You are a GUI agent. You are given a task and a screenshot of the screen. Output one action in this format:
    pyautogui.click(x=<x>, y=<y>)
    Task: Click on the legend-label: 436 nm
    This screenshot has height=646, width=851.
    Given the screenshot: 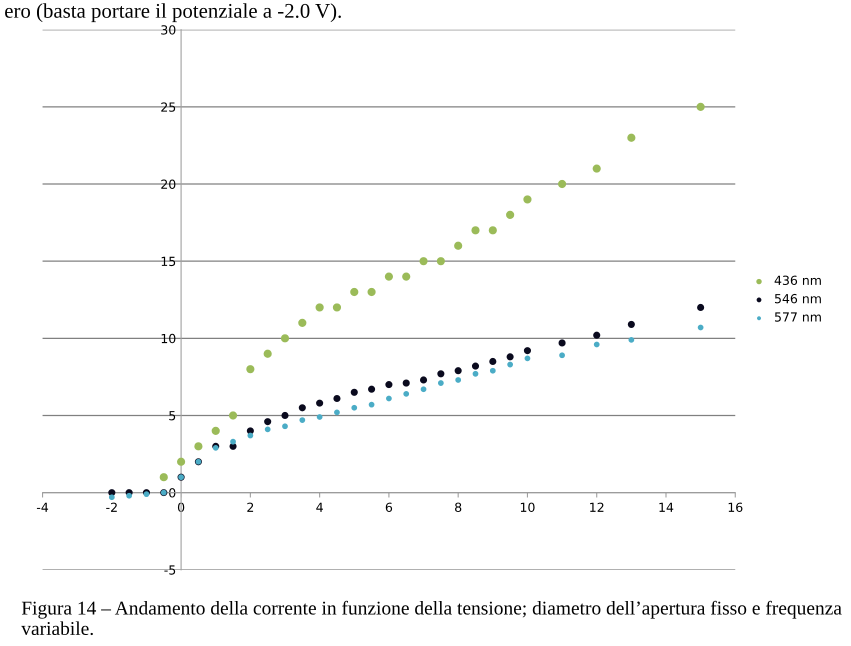 What is the action you would take?
    pyautogui.click(x=797, y=281)
    